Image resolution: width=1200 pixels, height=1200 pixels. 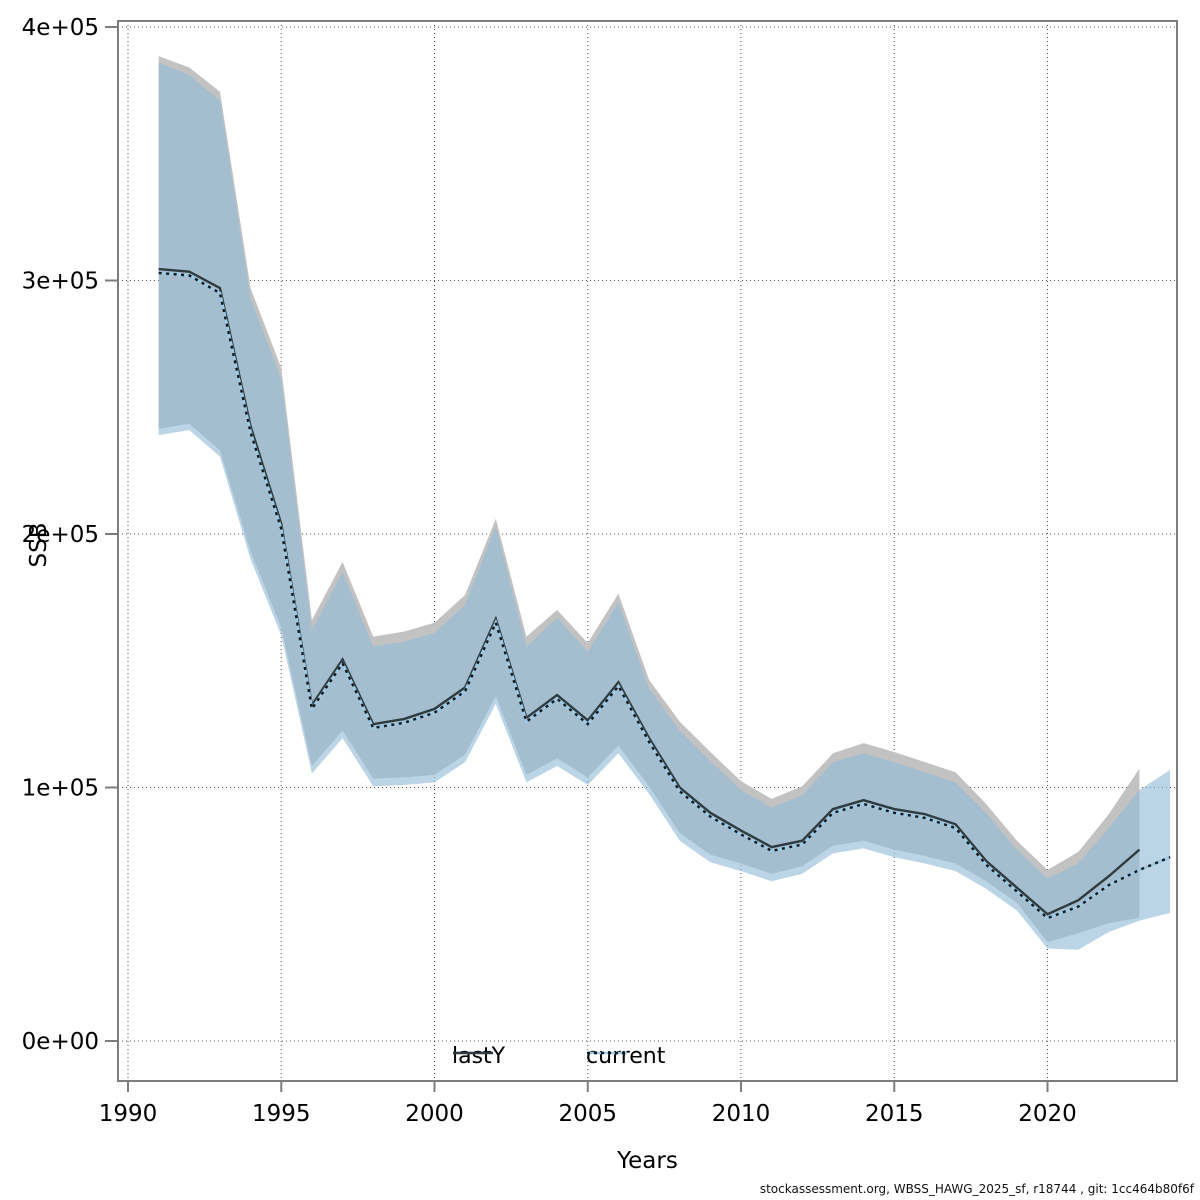 I want to click on legend-label-current: current, so click(x=626, y=1056).